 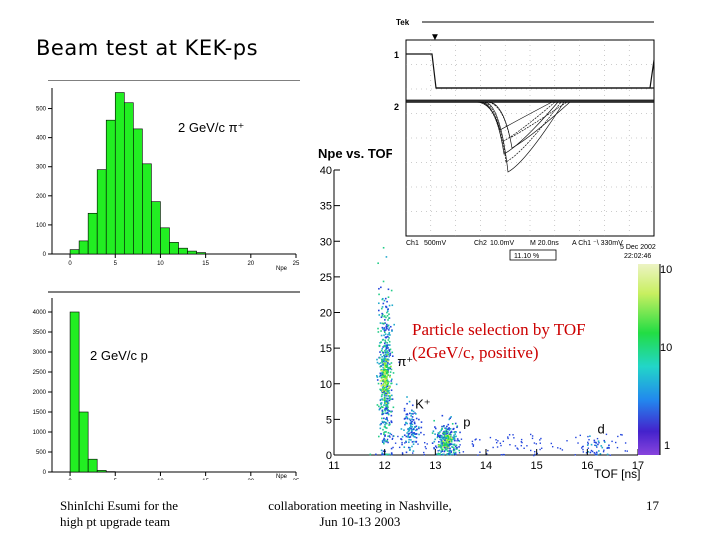 What do you see at coordinates (544, 243) in the screenshot?
I see `scope-timebase: M 20.0ns` at bounding box center [544, 243].